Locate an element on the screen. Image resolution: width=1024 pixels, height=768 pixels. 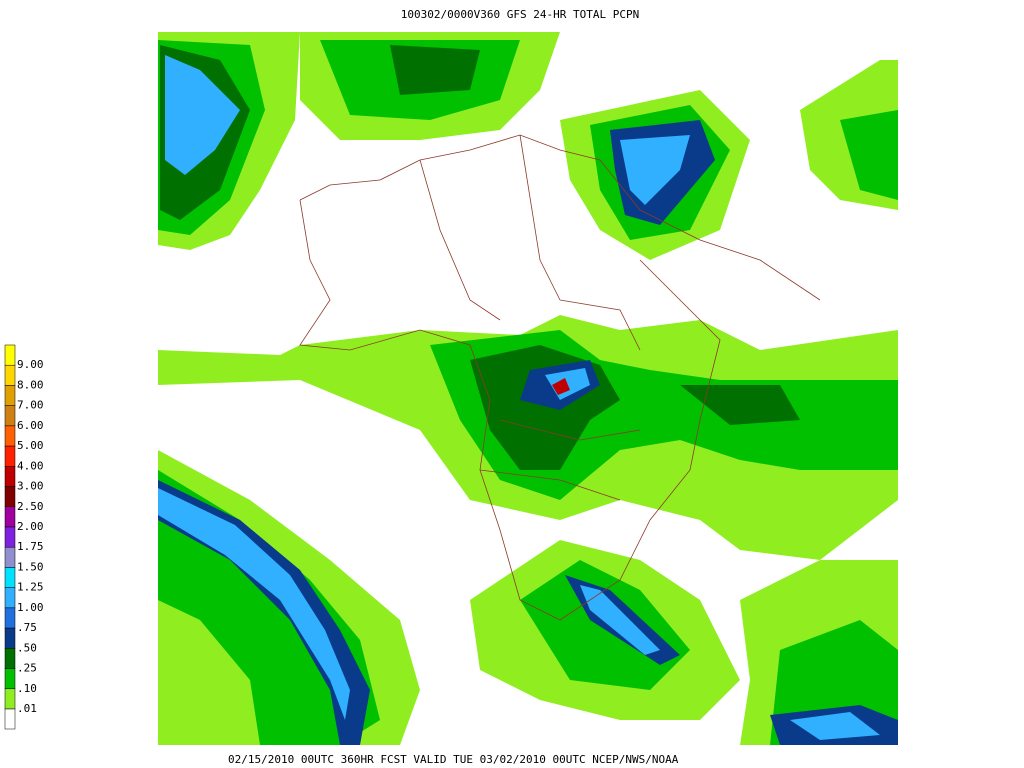
title: 100302/0000V360 GFS 24-HR TOTAL PCPN is located at coordinates (520, 14).